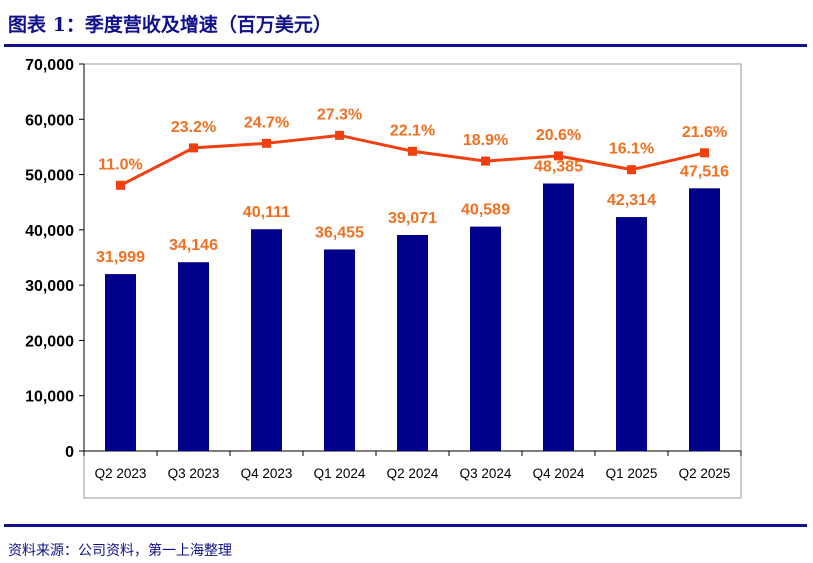 The width and height of the screenshot is (813, 563). I want to click on y-tick-label: 10,000, so click(49, 397).